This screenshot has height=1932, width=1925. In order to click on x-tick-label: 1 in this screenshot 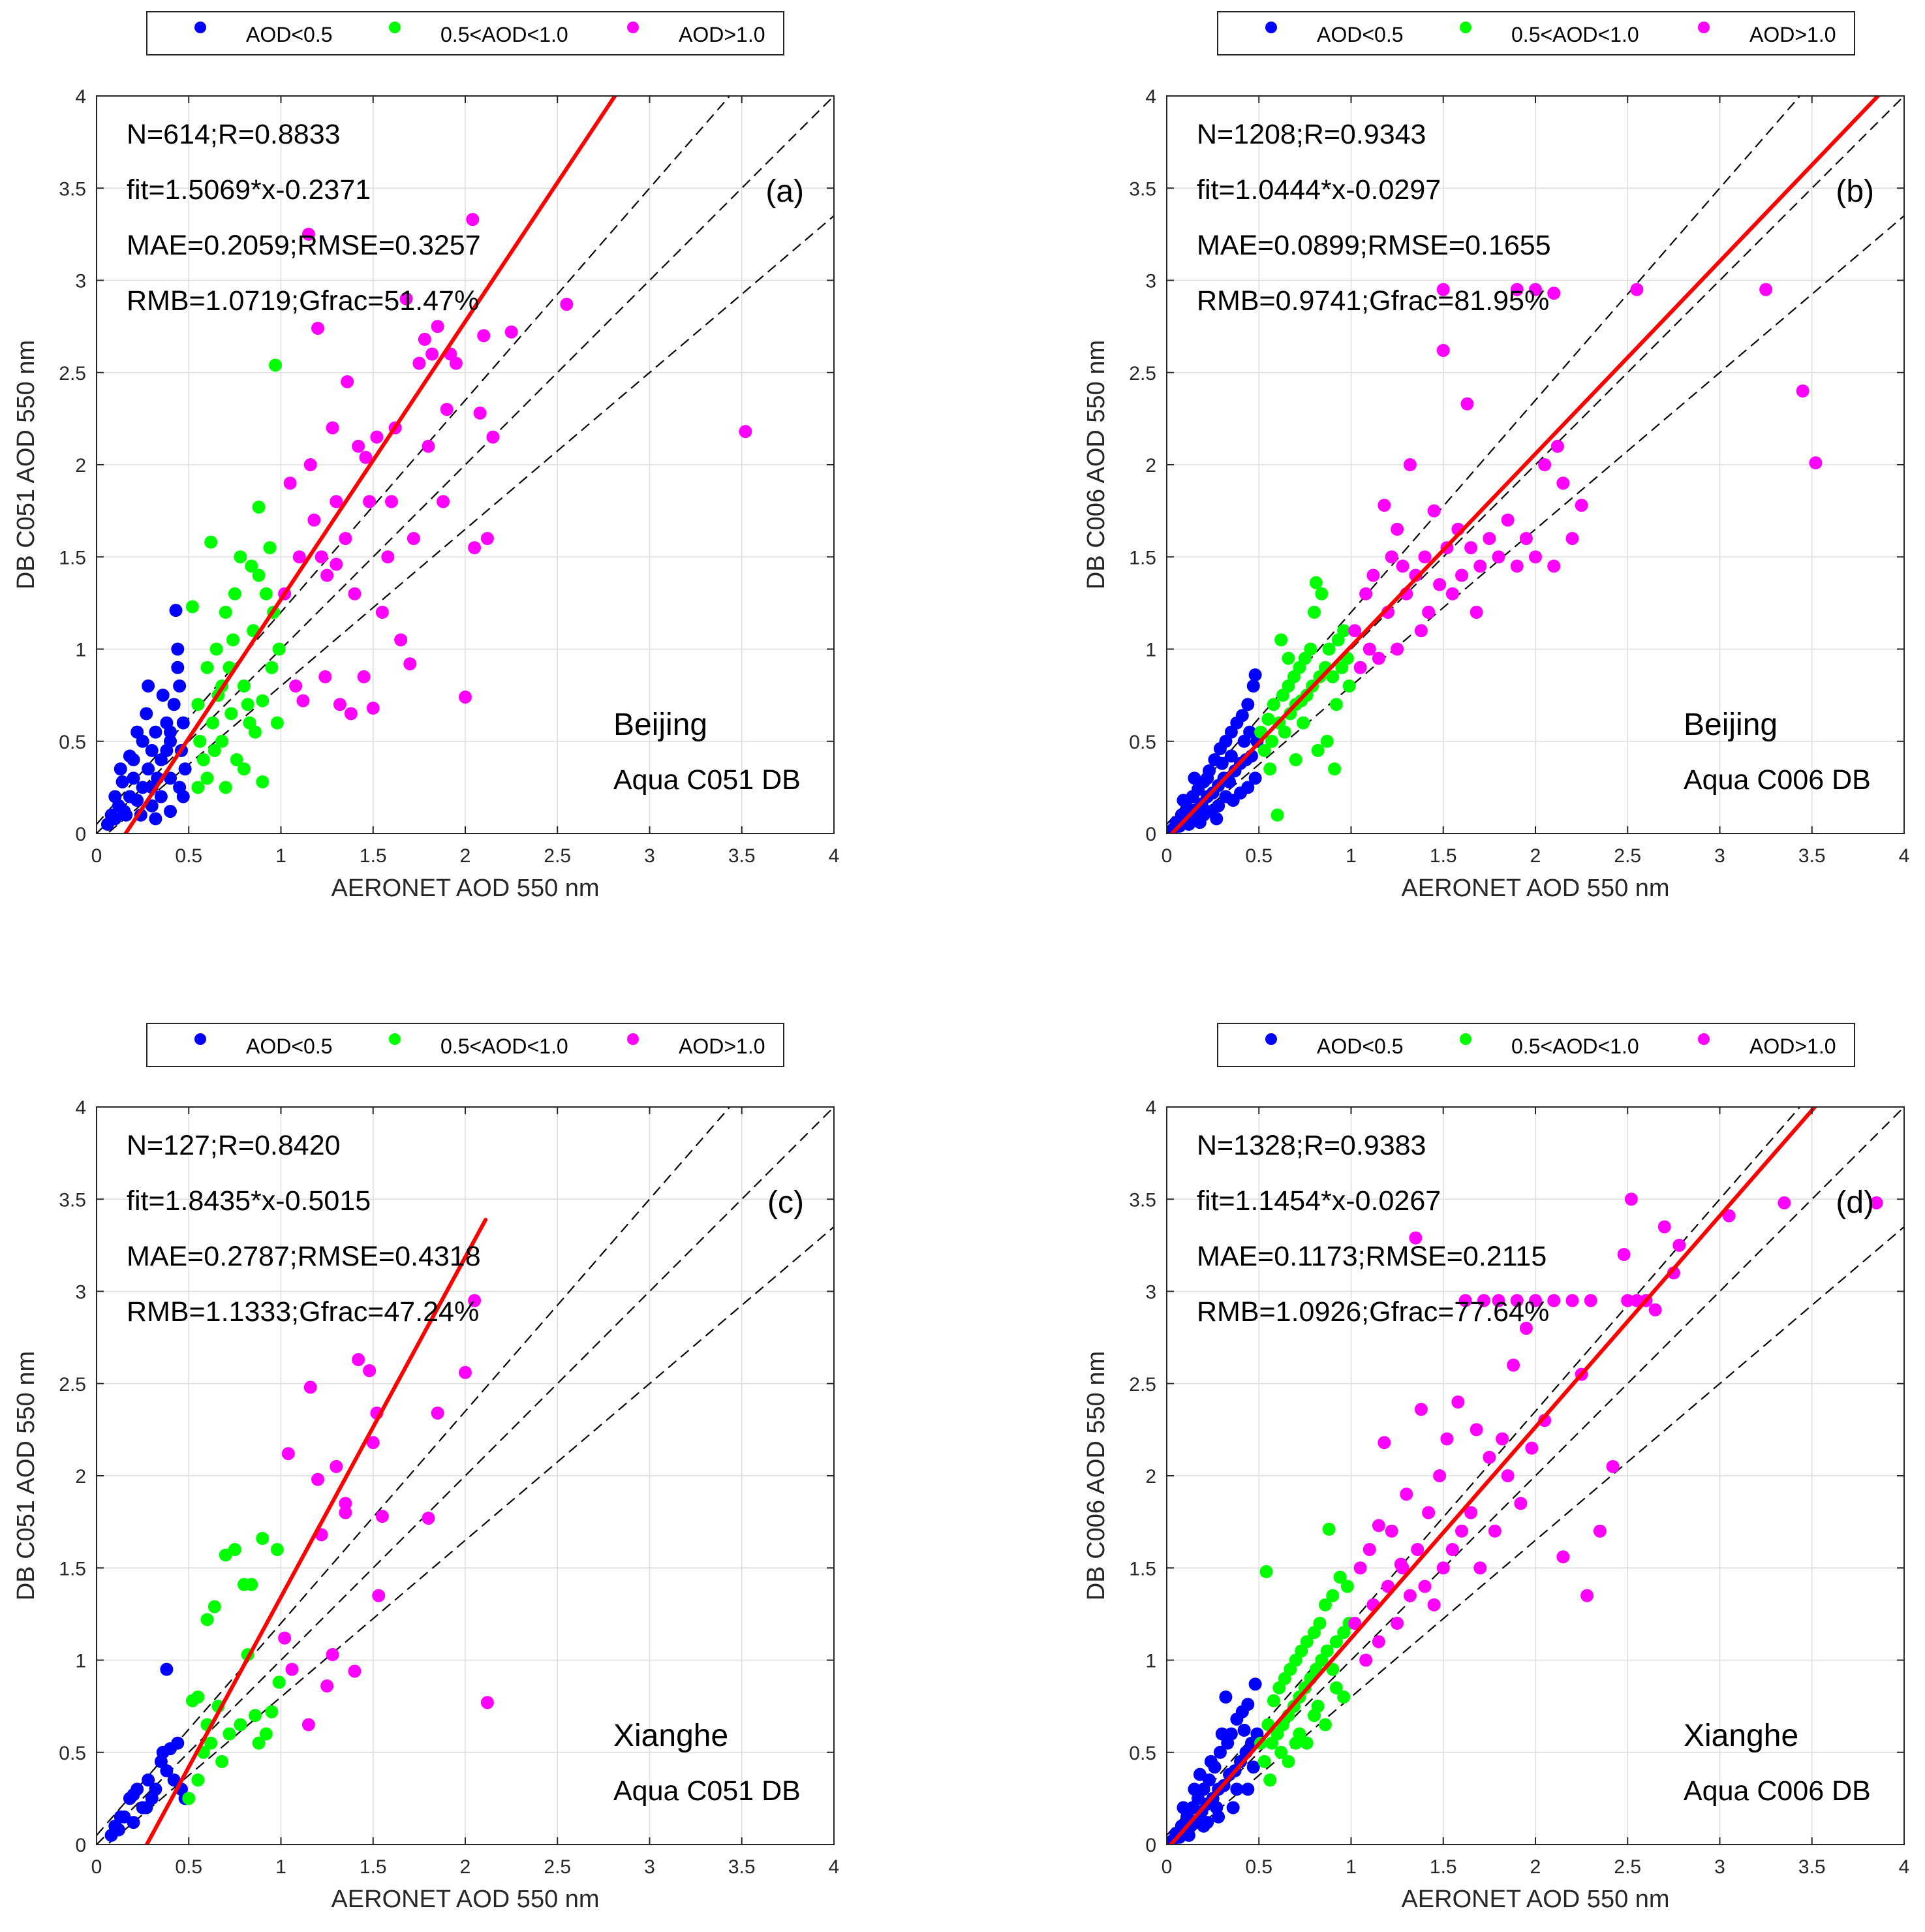, I will do `click(1351, 1867)`.